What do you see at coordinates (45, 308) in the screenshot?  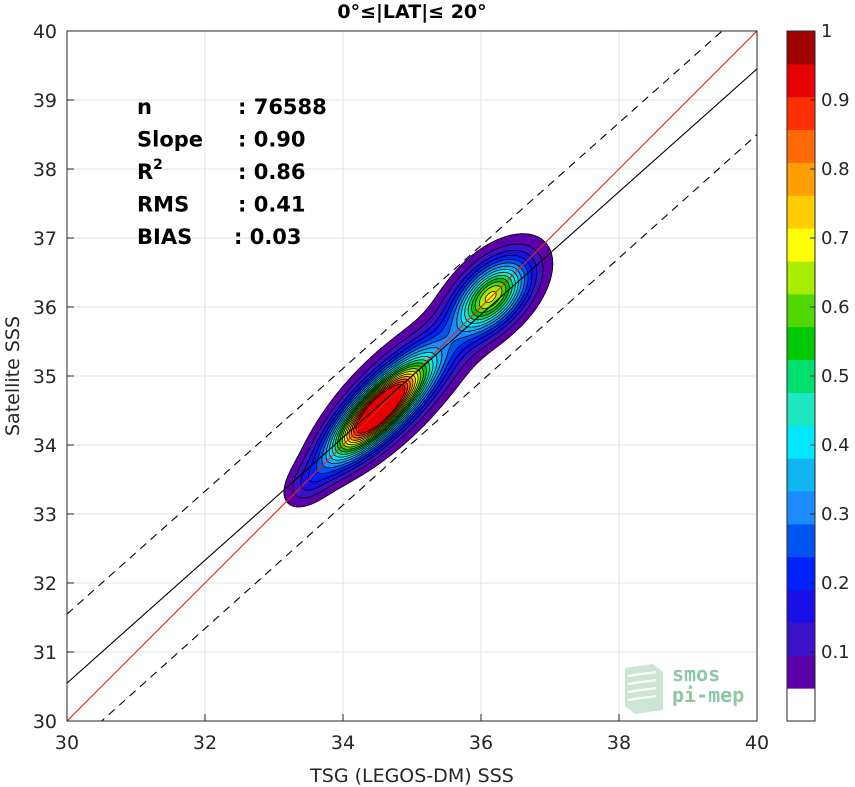 I see `y-tick-label: 36` at bounding box center [45, 308].